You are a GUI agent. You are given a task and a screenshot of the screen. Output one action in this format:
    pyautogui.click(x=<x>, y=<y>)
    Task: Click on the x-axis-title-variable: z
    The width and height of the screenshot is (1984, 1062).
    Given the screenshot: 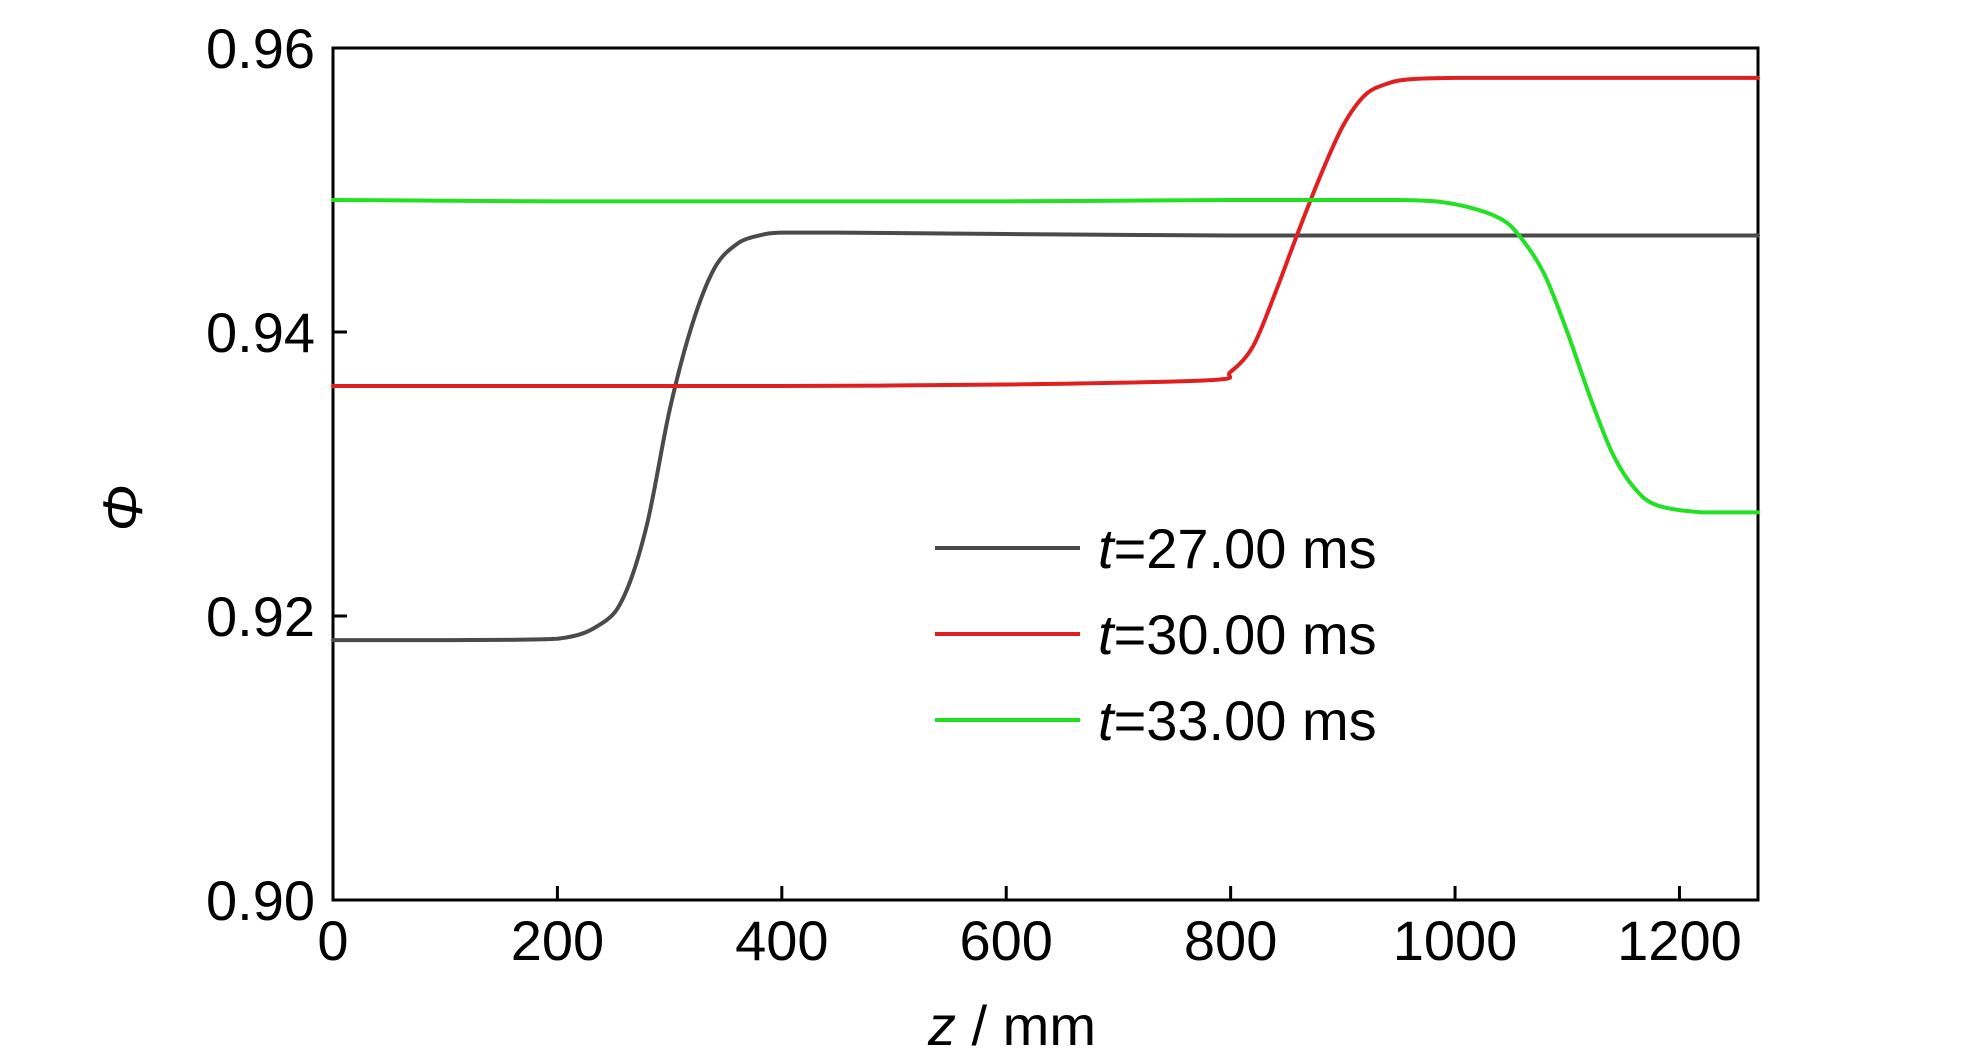 What is the action you would take?
    pyautogui.click(x=941, y=1025)
    